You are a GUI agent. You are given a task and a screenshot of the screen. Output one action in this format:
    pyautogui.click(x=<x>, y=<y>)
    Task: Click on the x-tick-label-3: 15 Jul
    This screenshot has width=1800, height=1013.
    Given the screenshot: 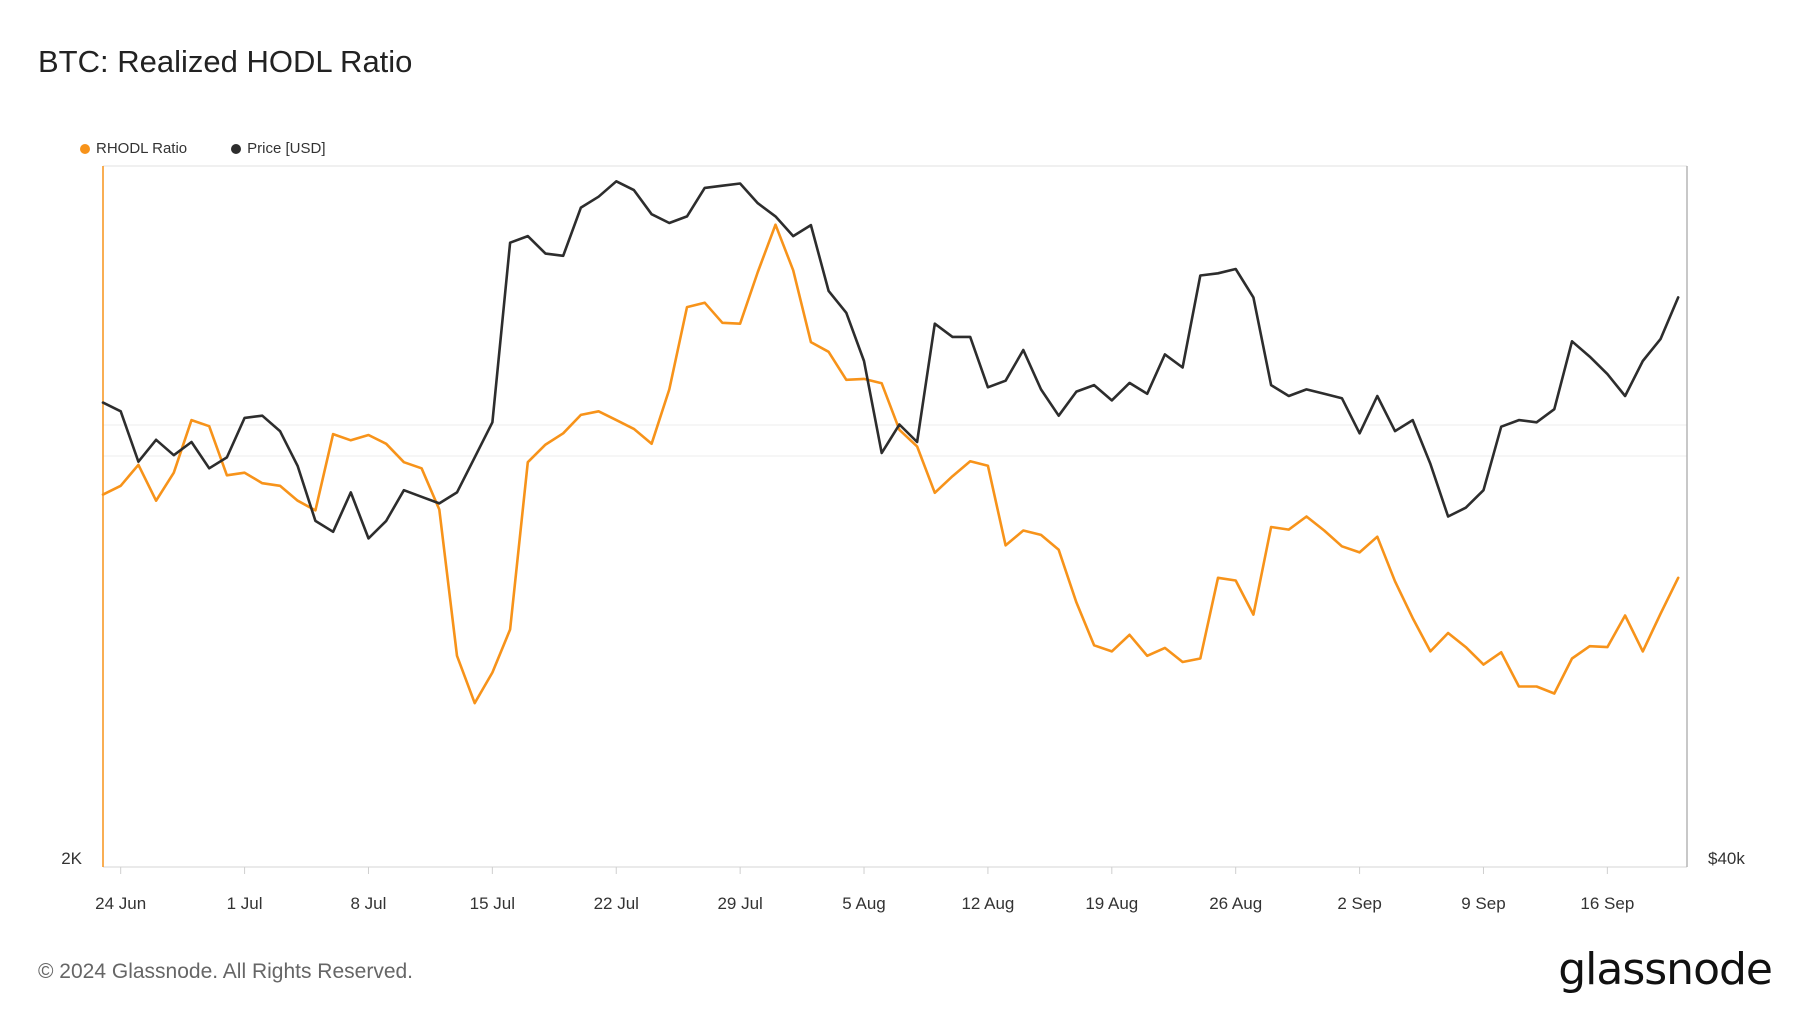 What is the action you would take?
    pyautogui.click(x=492, y=903)
    